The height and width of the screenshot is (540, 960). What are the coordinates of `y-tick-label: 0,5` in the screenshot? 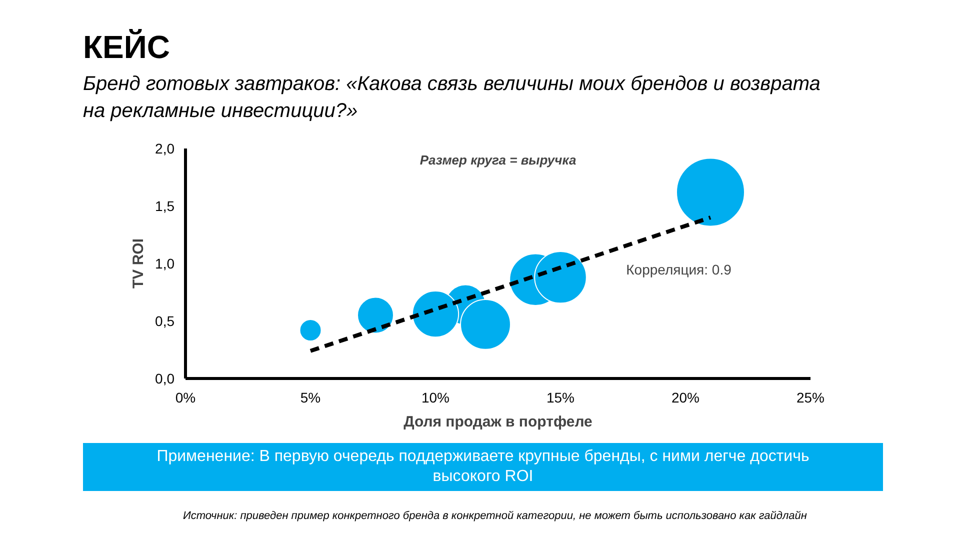 It's located at (165, 321).